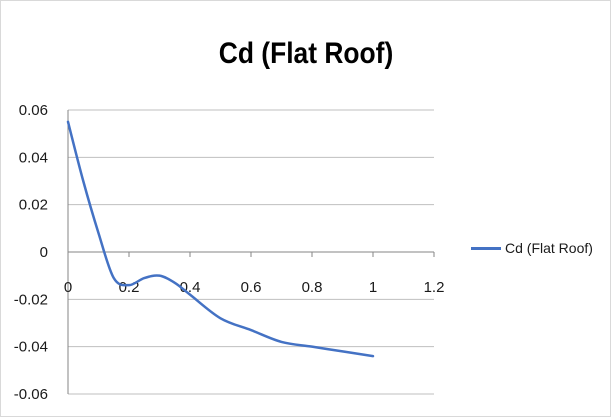 The height and width of the screenshot is (417, 611). I want to click on y-tick-label: -0.04, so click(31, 347).